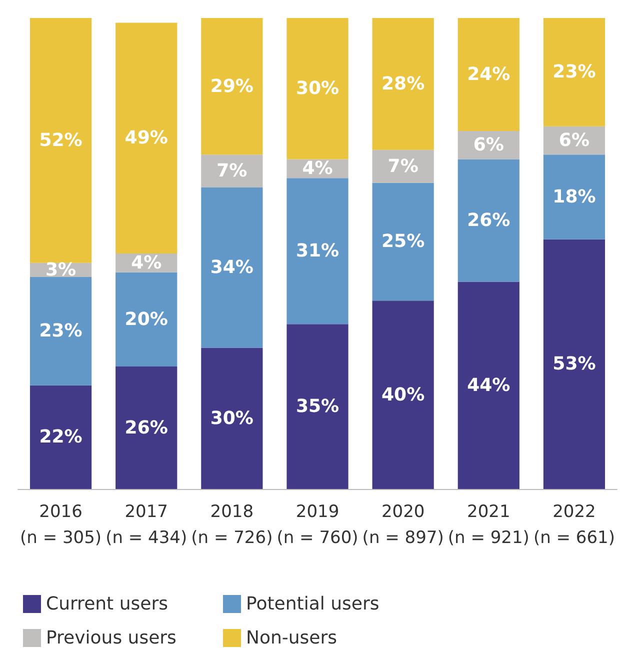 The height and width of the screenshot is (662, 633). I want to click on data-label: 40%, so click(403, 395).